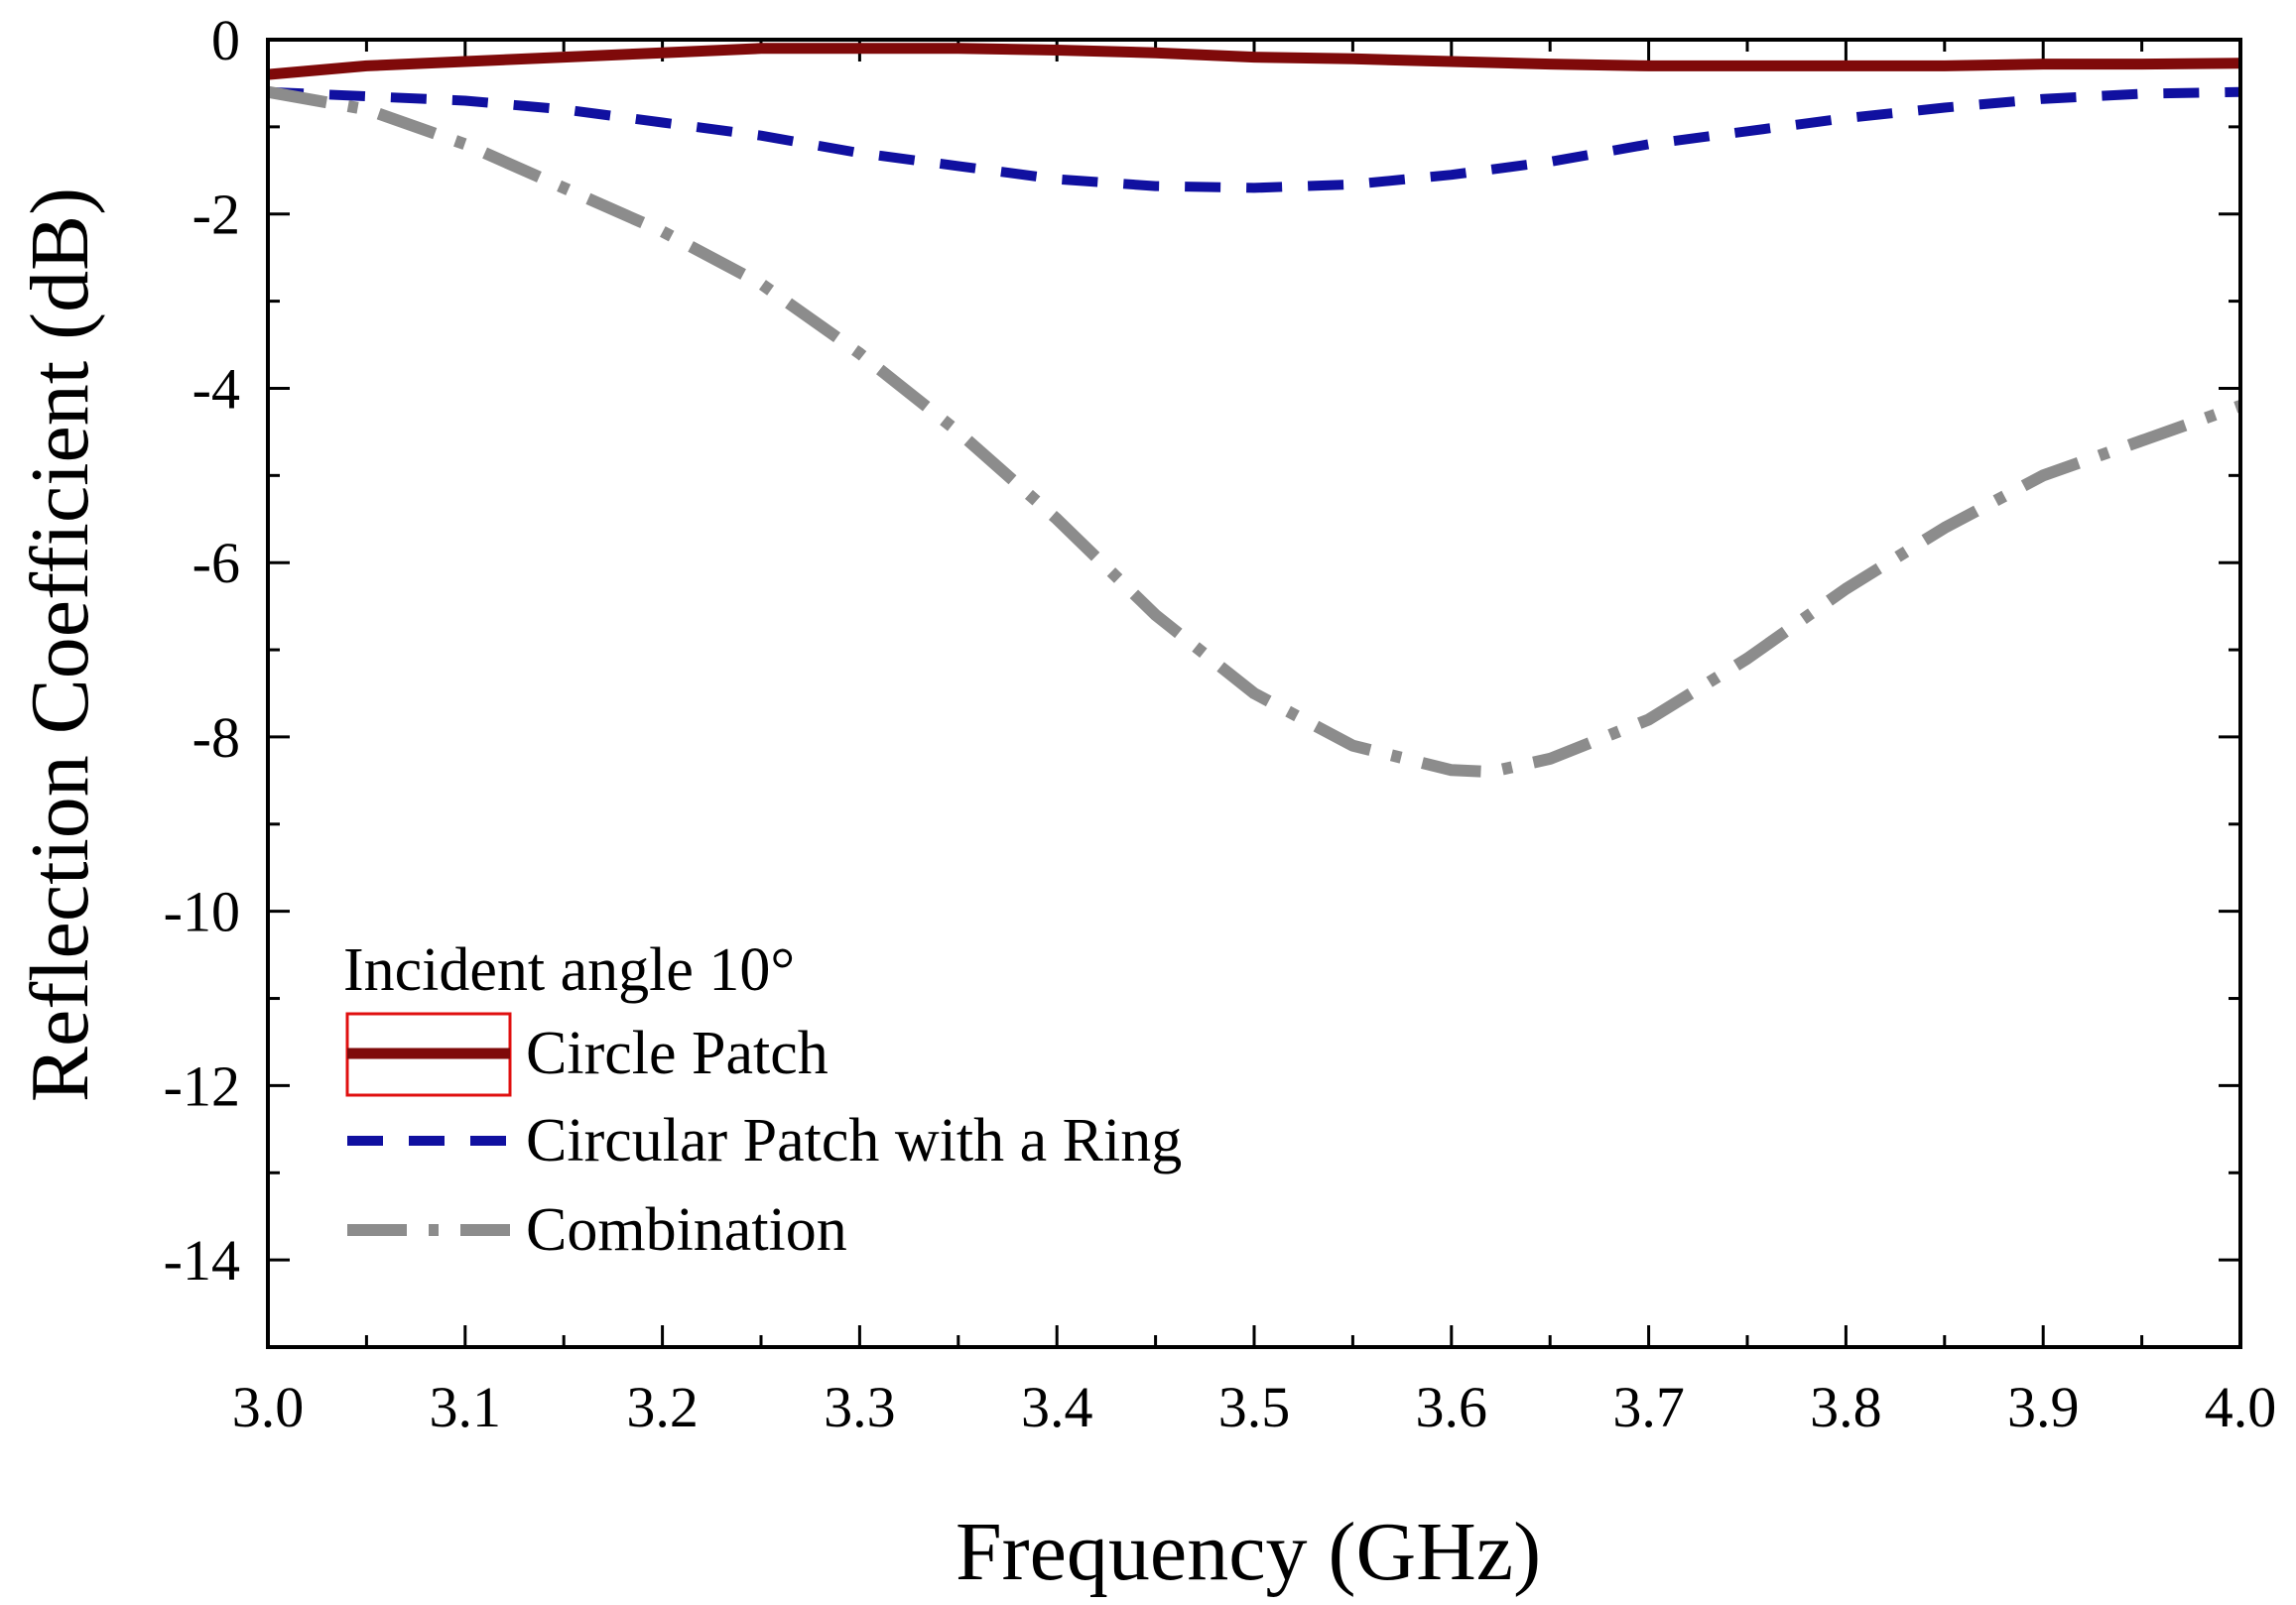  What do you see at coordinates (663, 1407) in the screenshot?
I see `x-tick-label-3-2: 3.2` at bounding box center [663, 1407].